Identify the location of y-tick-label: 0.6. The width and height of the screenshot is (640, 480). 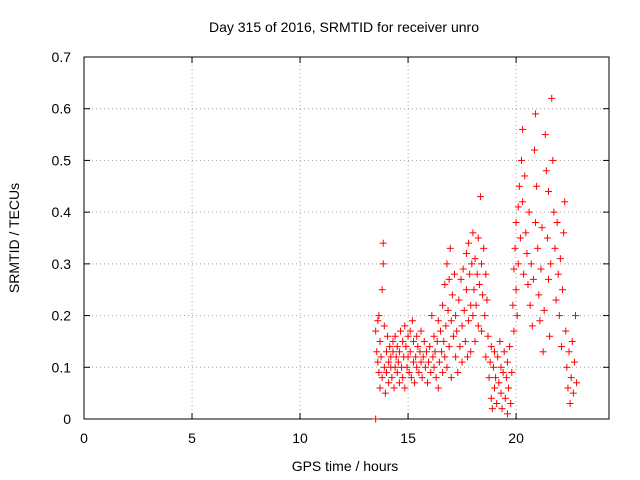
(62, 109).